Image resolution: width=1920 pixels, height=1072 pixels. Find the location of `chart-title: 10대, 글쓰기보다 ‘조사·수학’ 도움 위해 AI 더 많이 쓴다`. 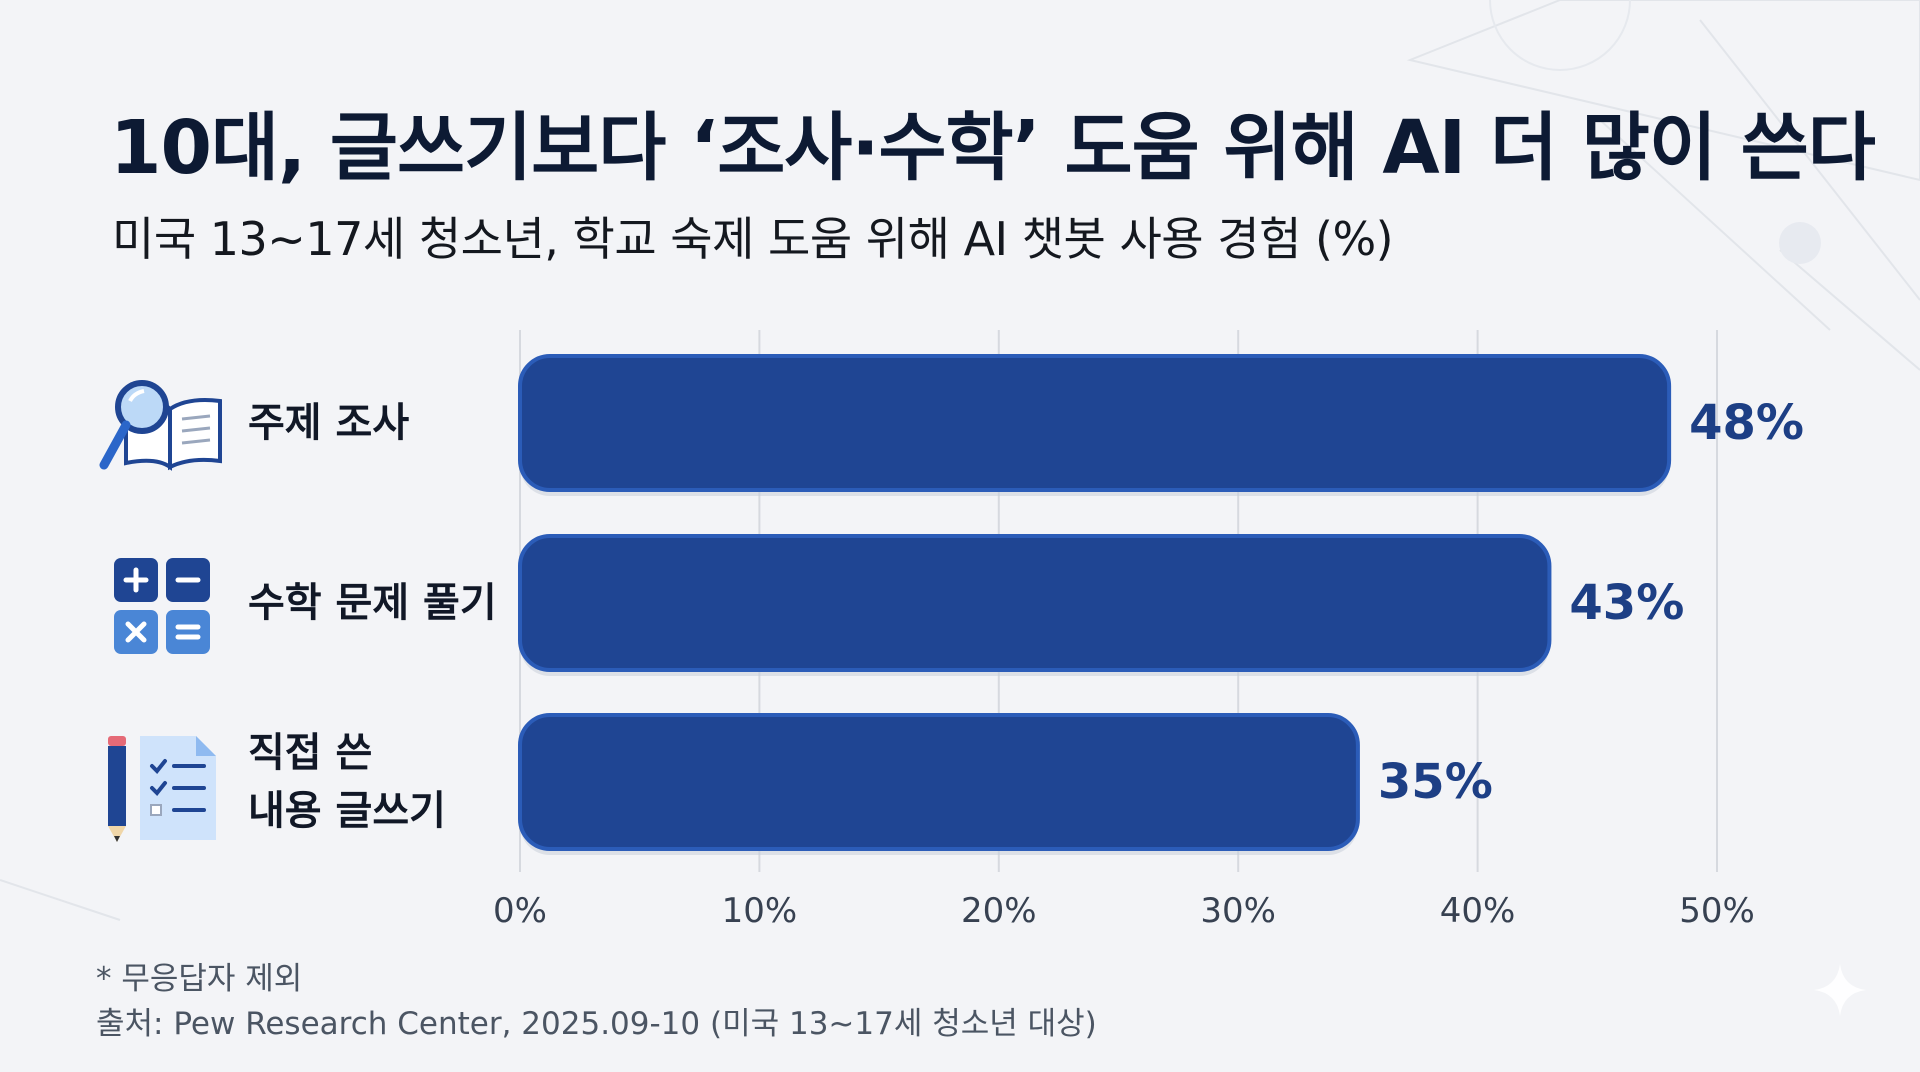

chart-title: 10대, 글쓰기보다 ‘조사·수학’ 도움 위해 AI 더 많이 쓴다 is located at coordinates (993, 148).